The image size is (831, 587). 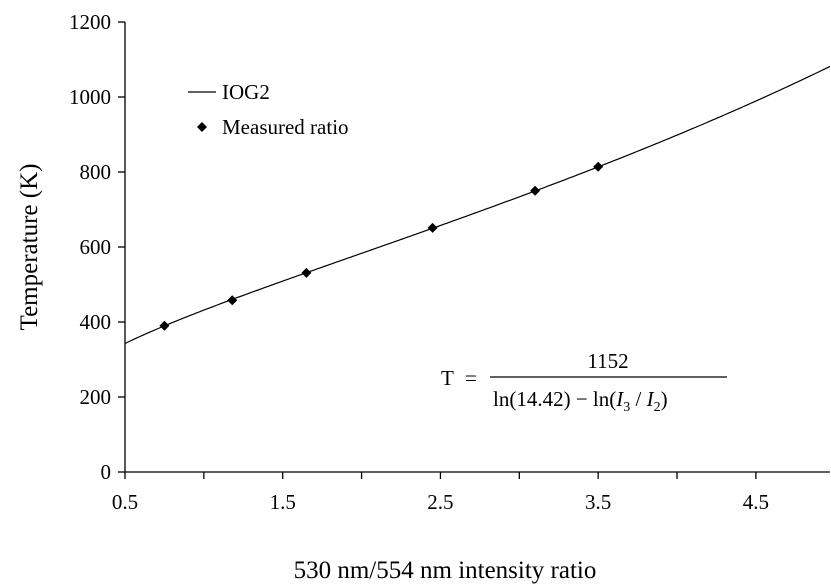 What do you see at coordinates (202, 127) in the screenshot?
I see `legend-marker-diamond` at bounding box center [202, 127].